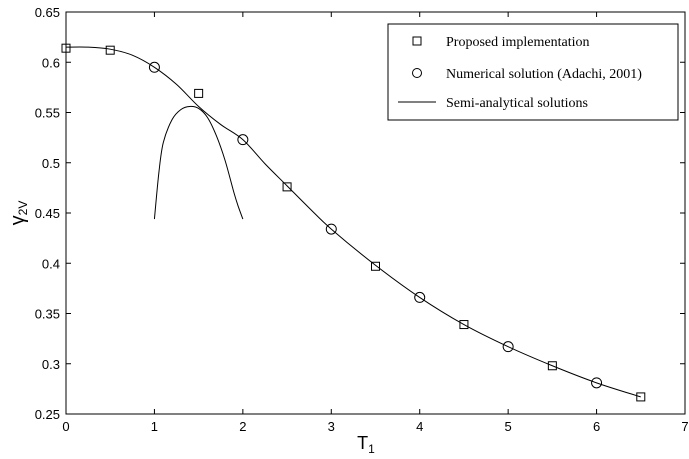 The image size is (689, 459). I want to click on x-tick-label: 4, so click(419, 426).